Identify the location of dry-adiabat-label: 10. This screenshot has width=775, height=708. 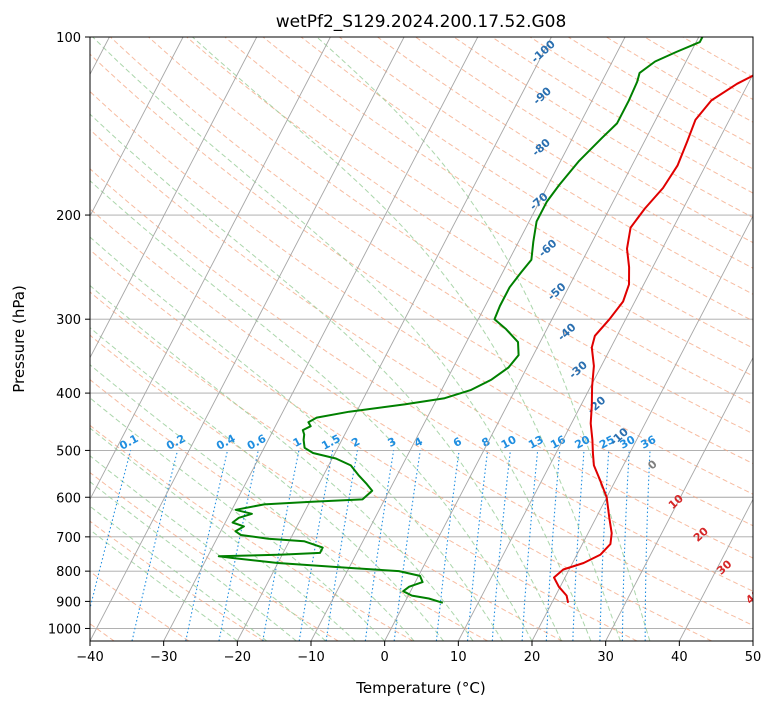
(676, 502).